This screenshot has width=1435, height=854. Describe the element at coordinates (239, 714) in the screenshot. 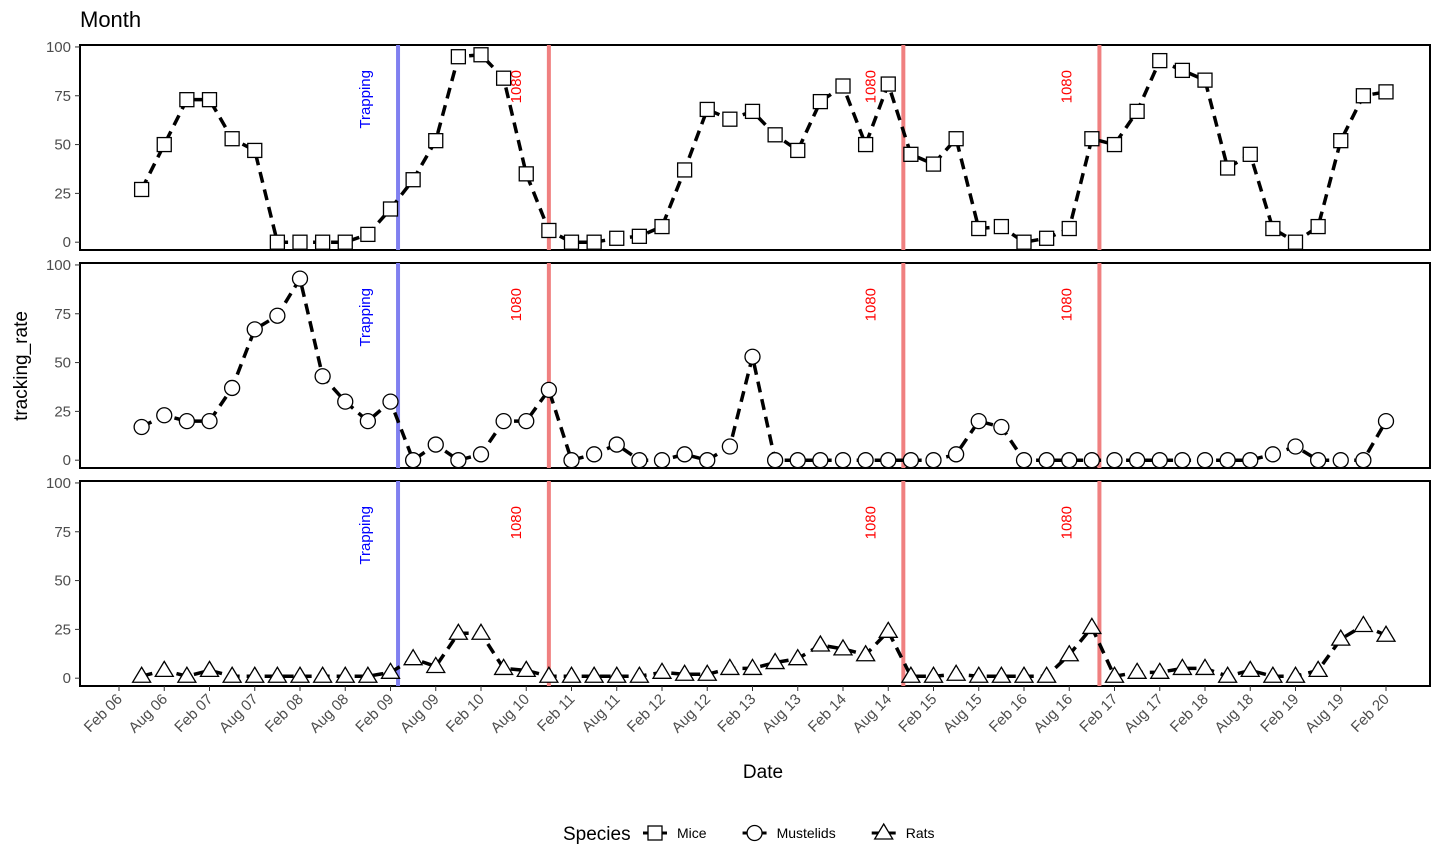

I see `x-tick-label: Aug 07` at that location.